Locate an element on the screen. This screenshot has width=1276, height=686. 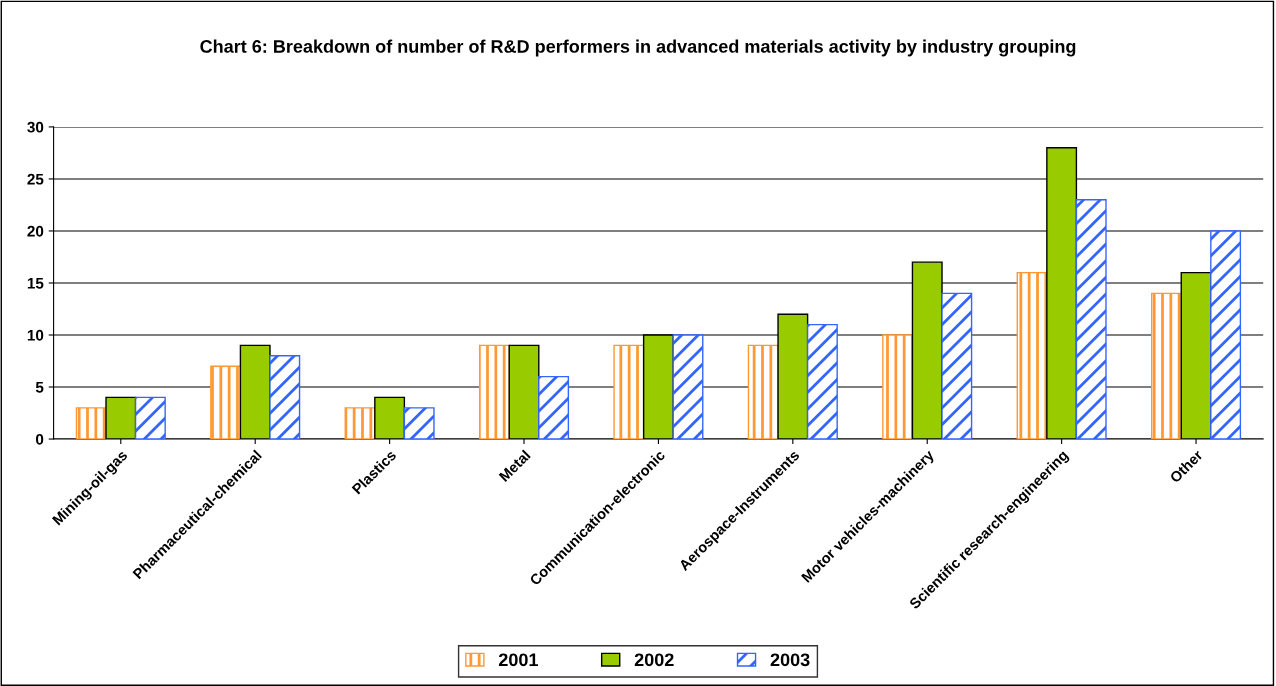
chart-title: Chart 6: Breakdown of number of R&D performers in advanced materials activity by industry grouping is located at coordinates (638, 48).